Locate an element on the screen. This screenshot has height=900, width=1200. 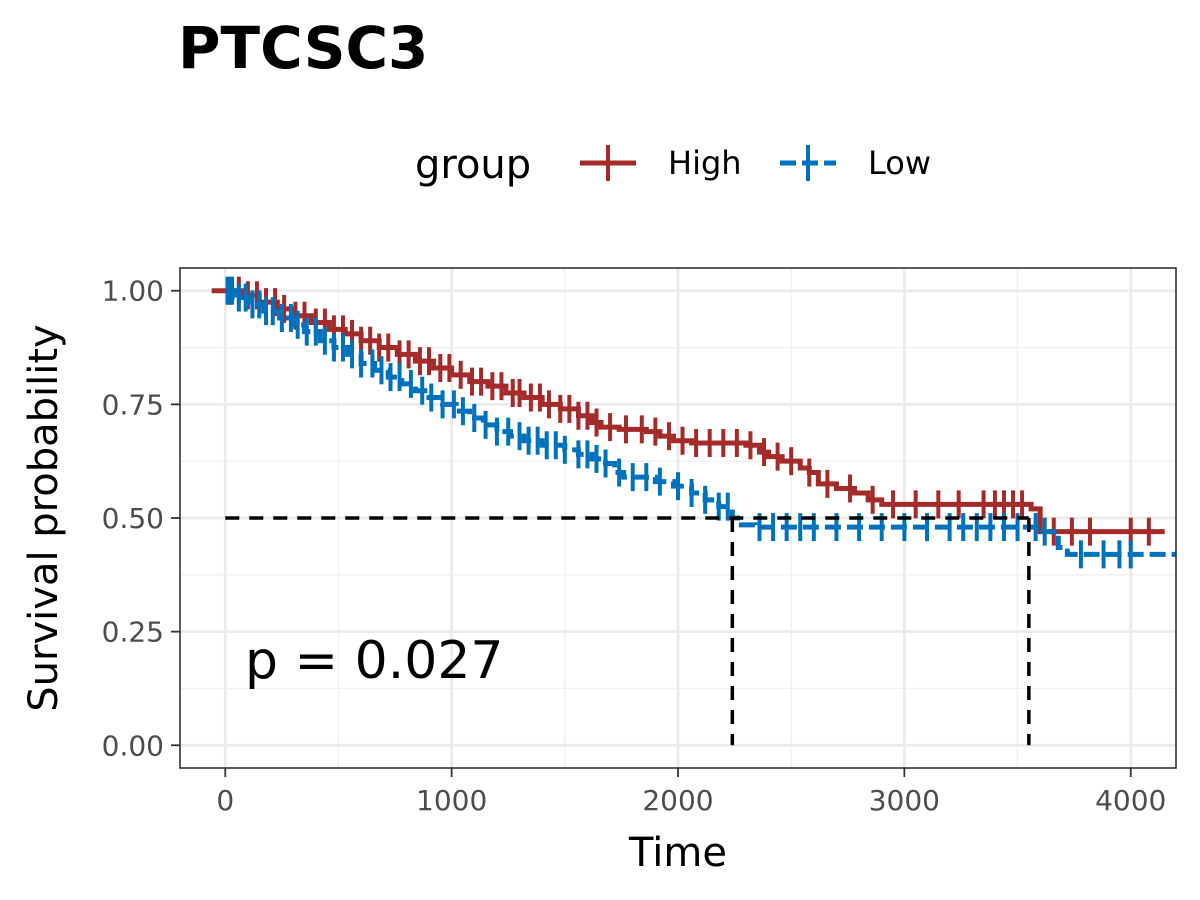
x-axis: 0 1000 2000 3000 4000 is located at coordinates (691, 792).